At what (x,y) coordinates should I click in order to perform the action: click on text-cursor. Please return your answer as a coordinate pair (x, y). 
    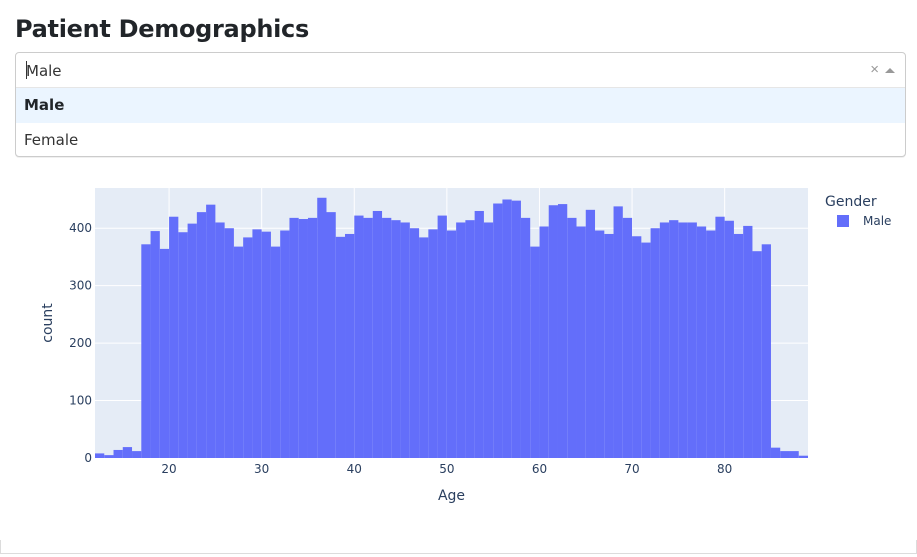
    Looking at the image, I should click on (26, 70).